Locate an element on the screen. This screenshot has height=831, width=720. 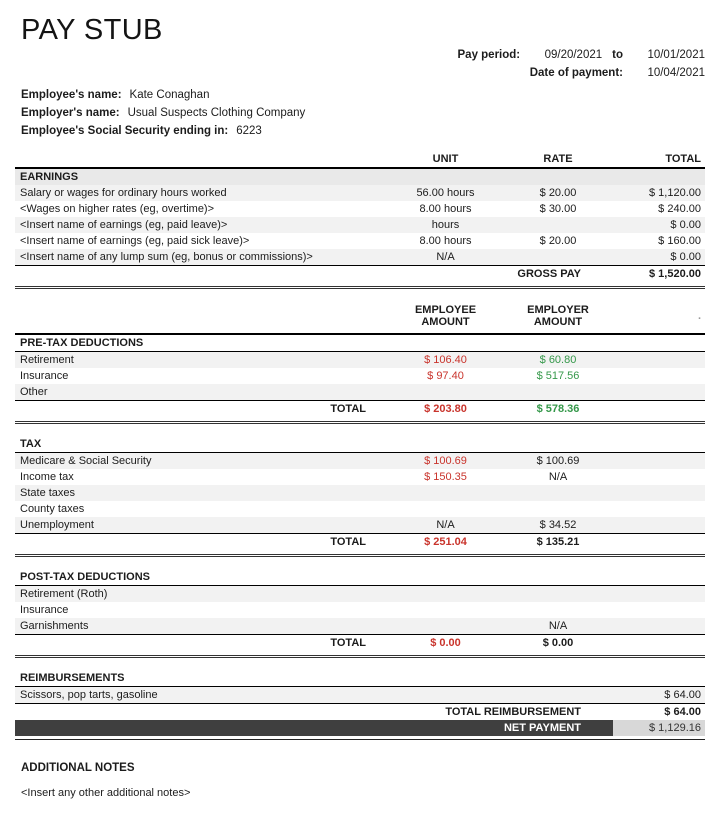
pretax-total-employee: $ 203.80 is located at coordinates (445, 409).